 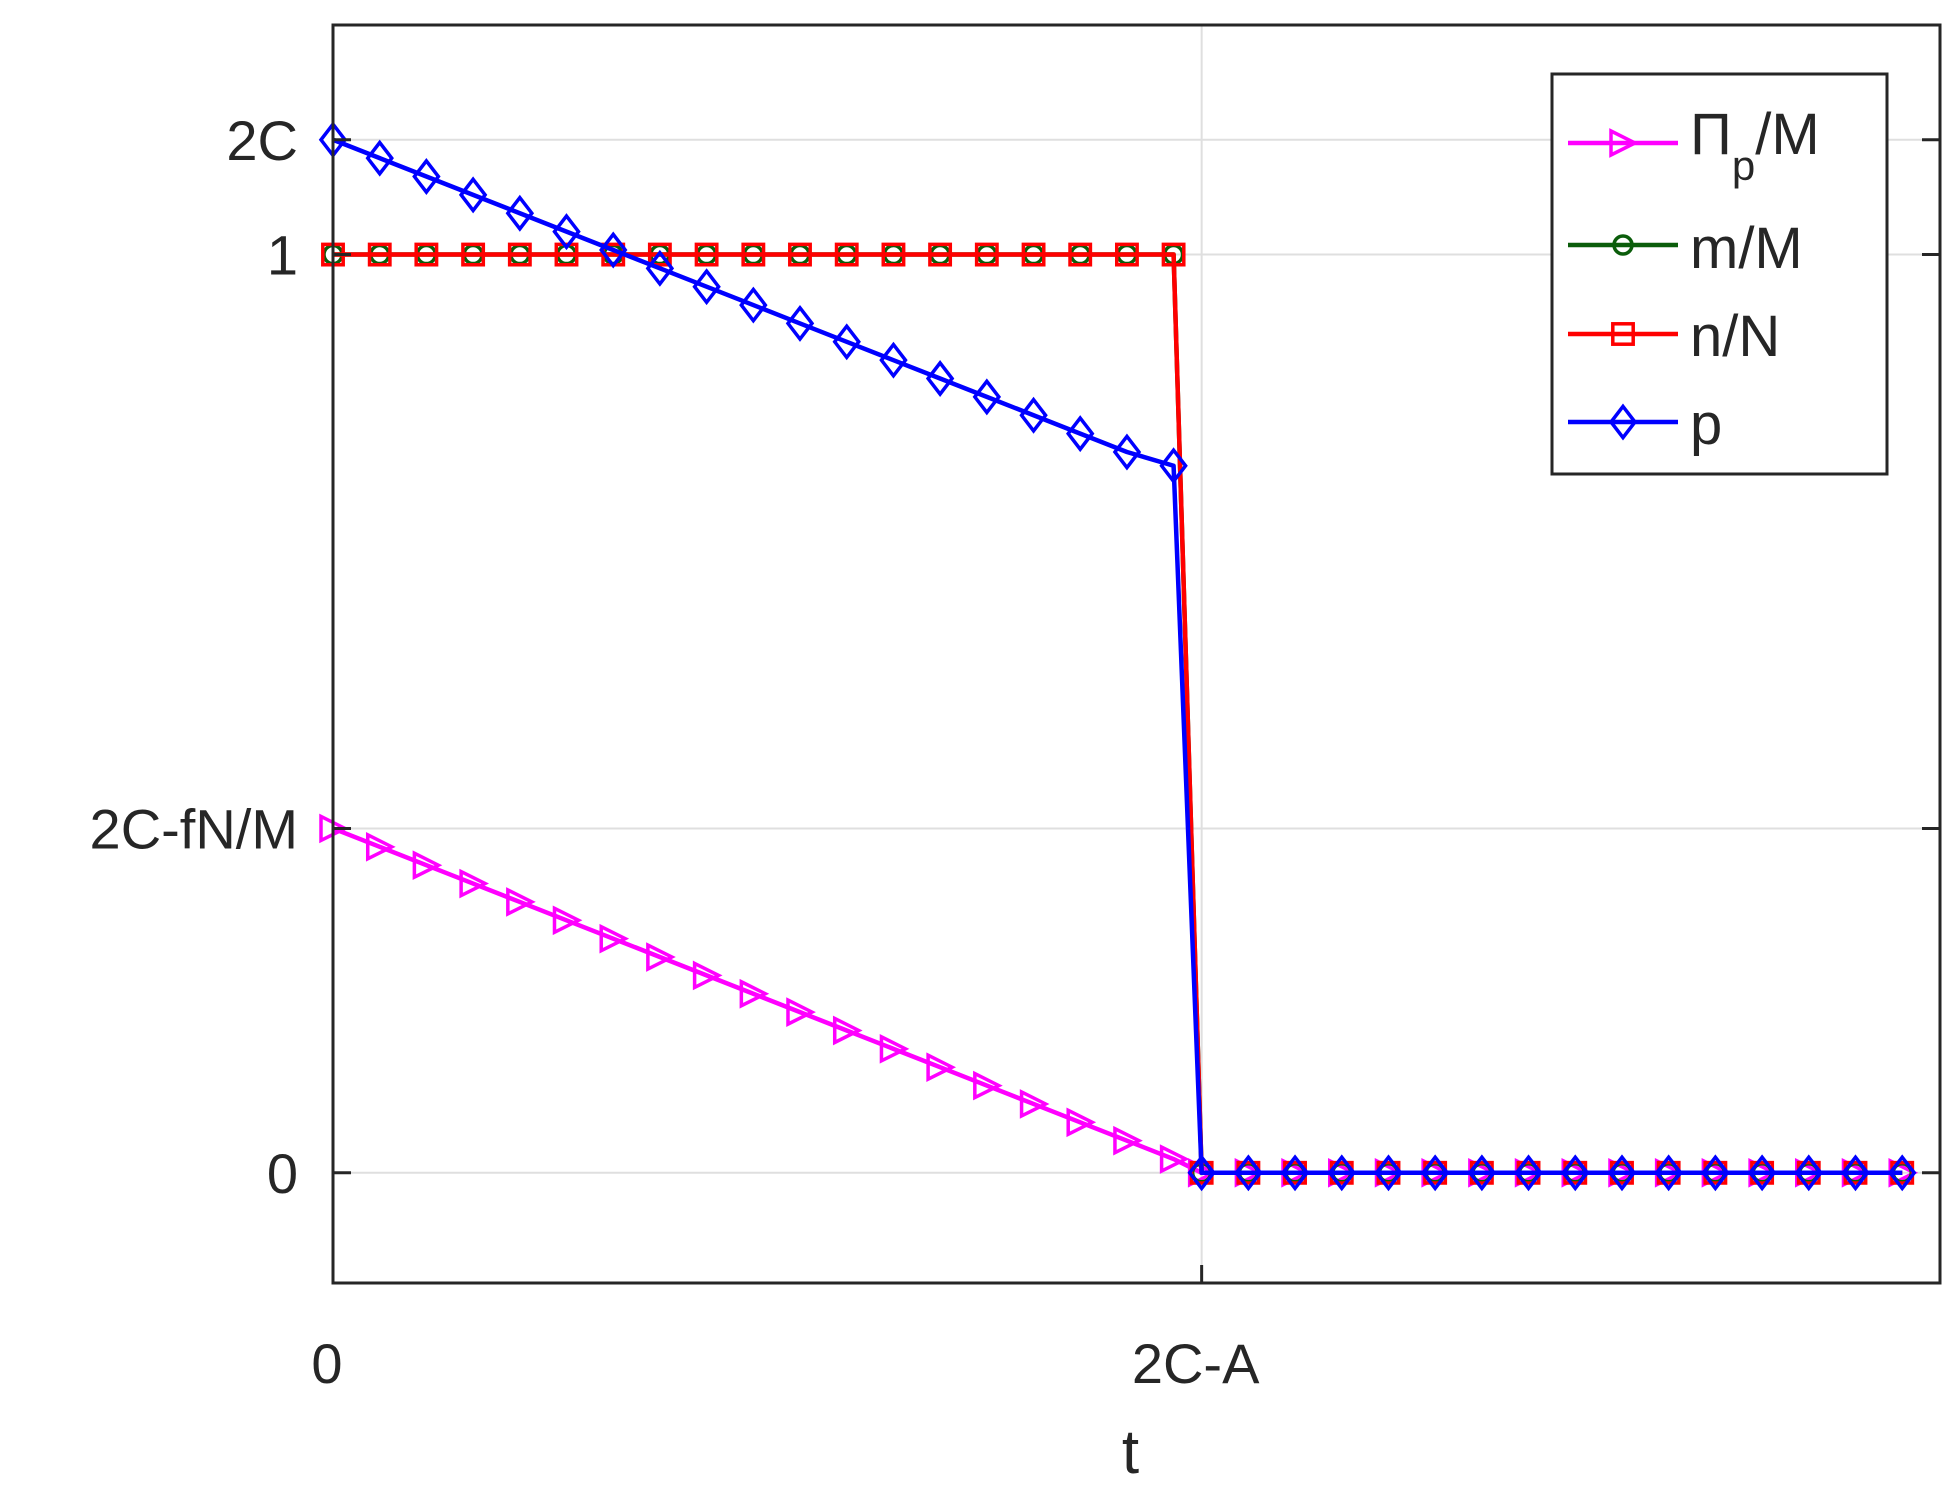 What do you see at coordinates (194, 828) in the screenshot?
I see `y-tick-label-1: 2C-fN/M` at bounding box center [194, 828].